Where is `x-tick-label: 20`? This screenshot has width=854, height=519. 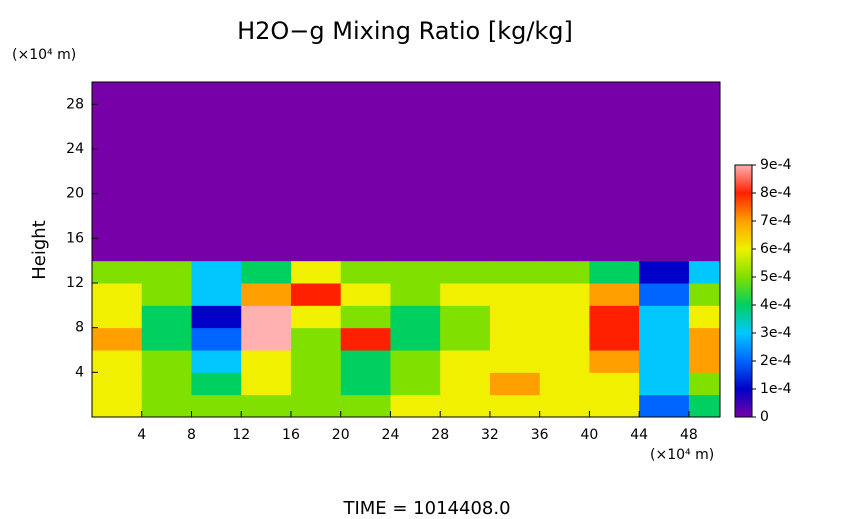 x-tick-label: 20 is located at coordinates (341, 435).